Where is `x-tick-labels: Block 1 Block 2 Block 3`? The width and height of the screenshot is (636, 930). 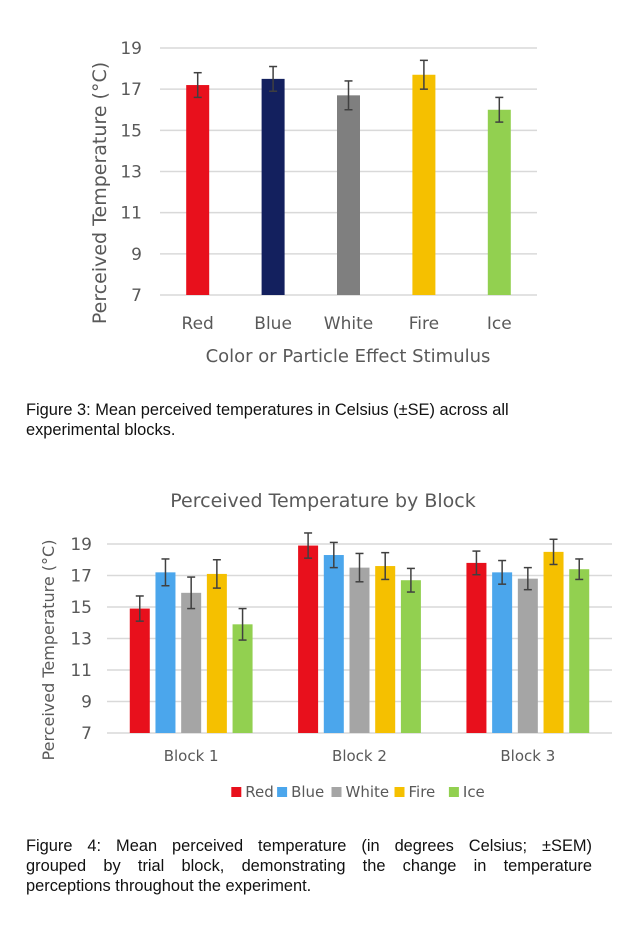 x-tick-labels: Block 1 Block 2 Block 3 is located at coordinates (360, 756).